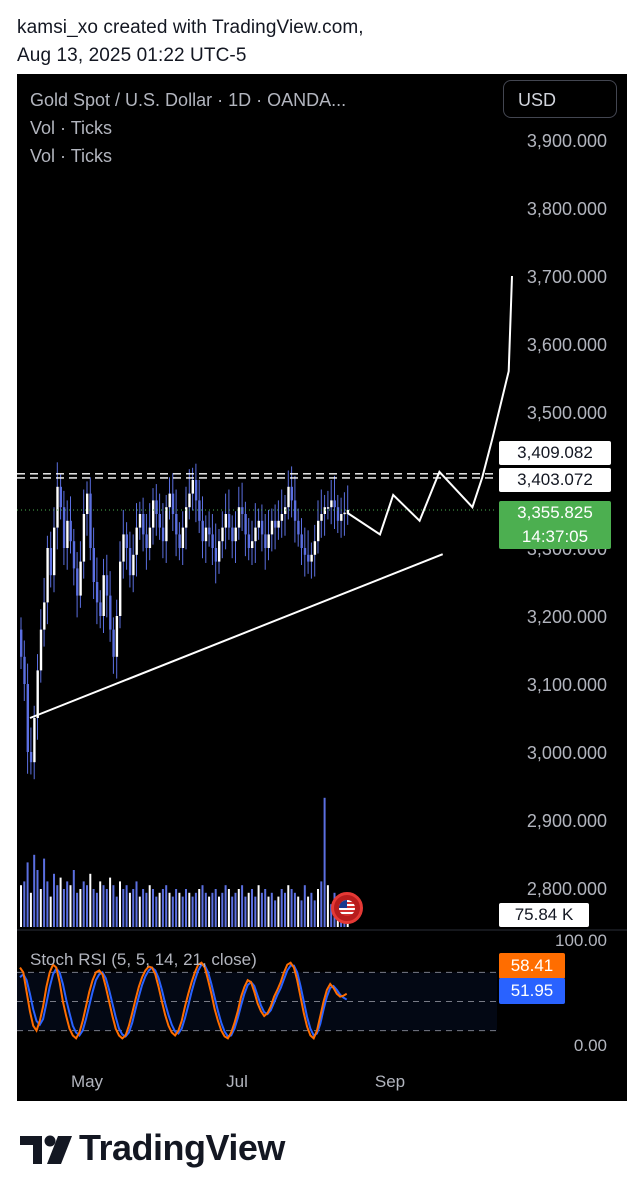 The height and width of the screenshot is (1199, 643). Describe the element at coordinates (46, 1149) in the screenshot. I see `tradingview-logo-icon` at that location.